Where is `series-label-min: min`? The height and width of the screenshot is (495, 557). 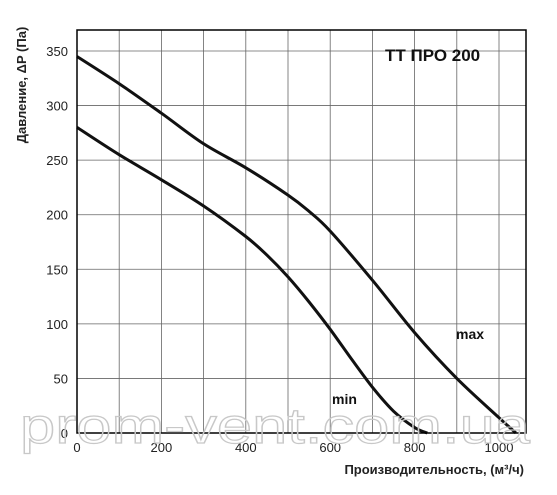 series-label-min: min is located at coordinates (344, 399).